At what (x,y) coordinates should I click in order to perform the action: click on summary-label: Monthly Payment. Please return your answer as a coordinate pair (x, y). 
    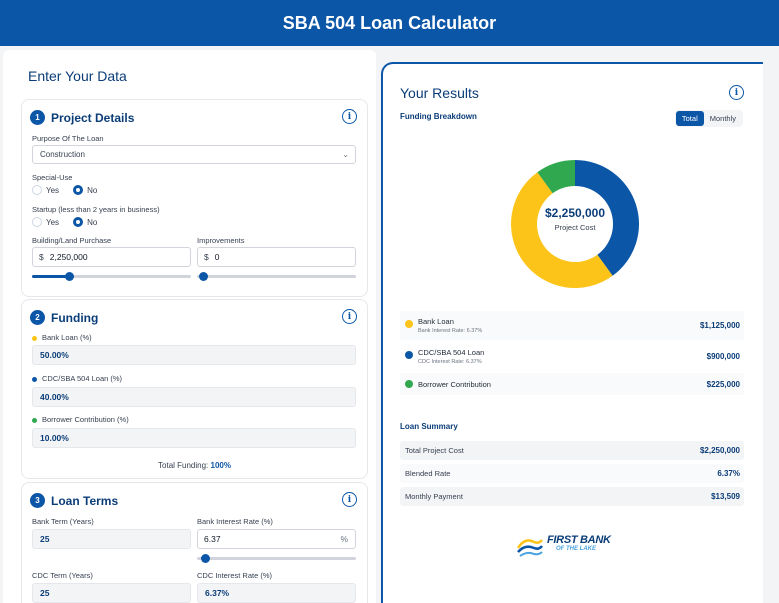
    Looking at the image, I should click on (434, 496).